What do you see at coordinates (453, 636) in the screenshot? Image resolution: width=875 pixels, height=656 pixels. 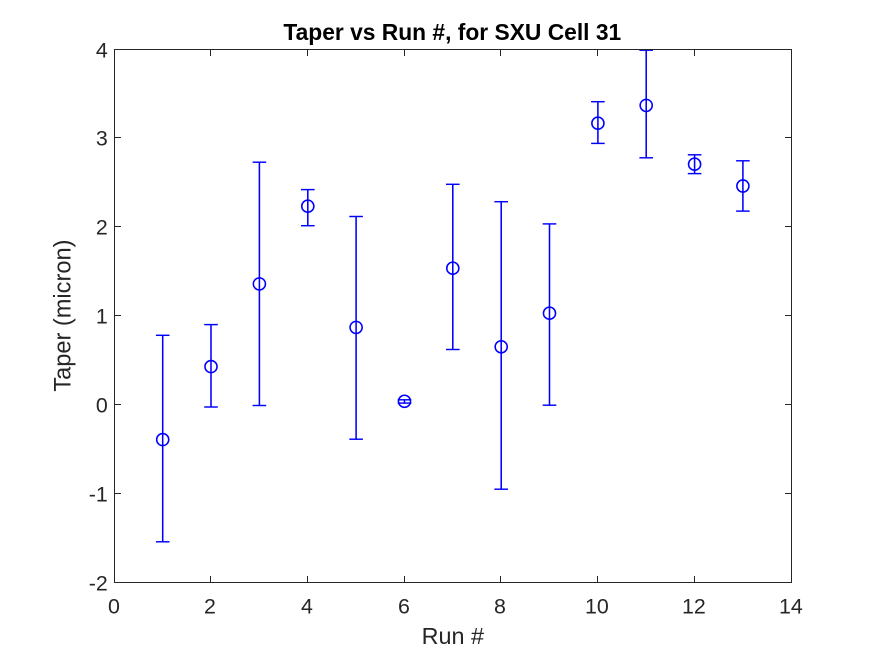 I see `svg-text: Run #` at bounding box center [453, 636].